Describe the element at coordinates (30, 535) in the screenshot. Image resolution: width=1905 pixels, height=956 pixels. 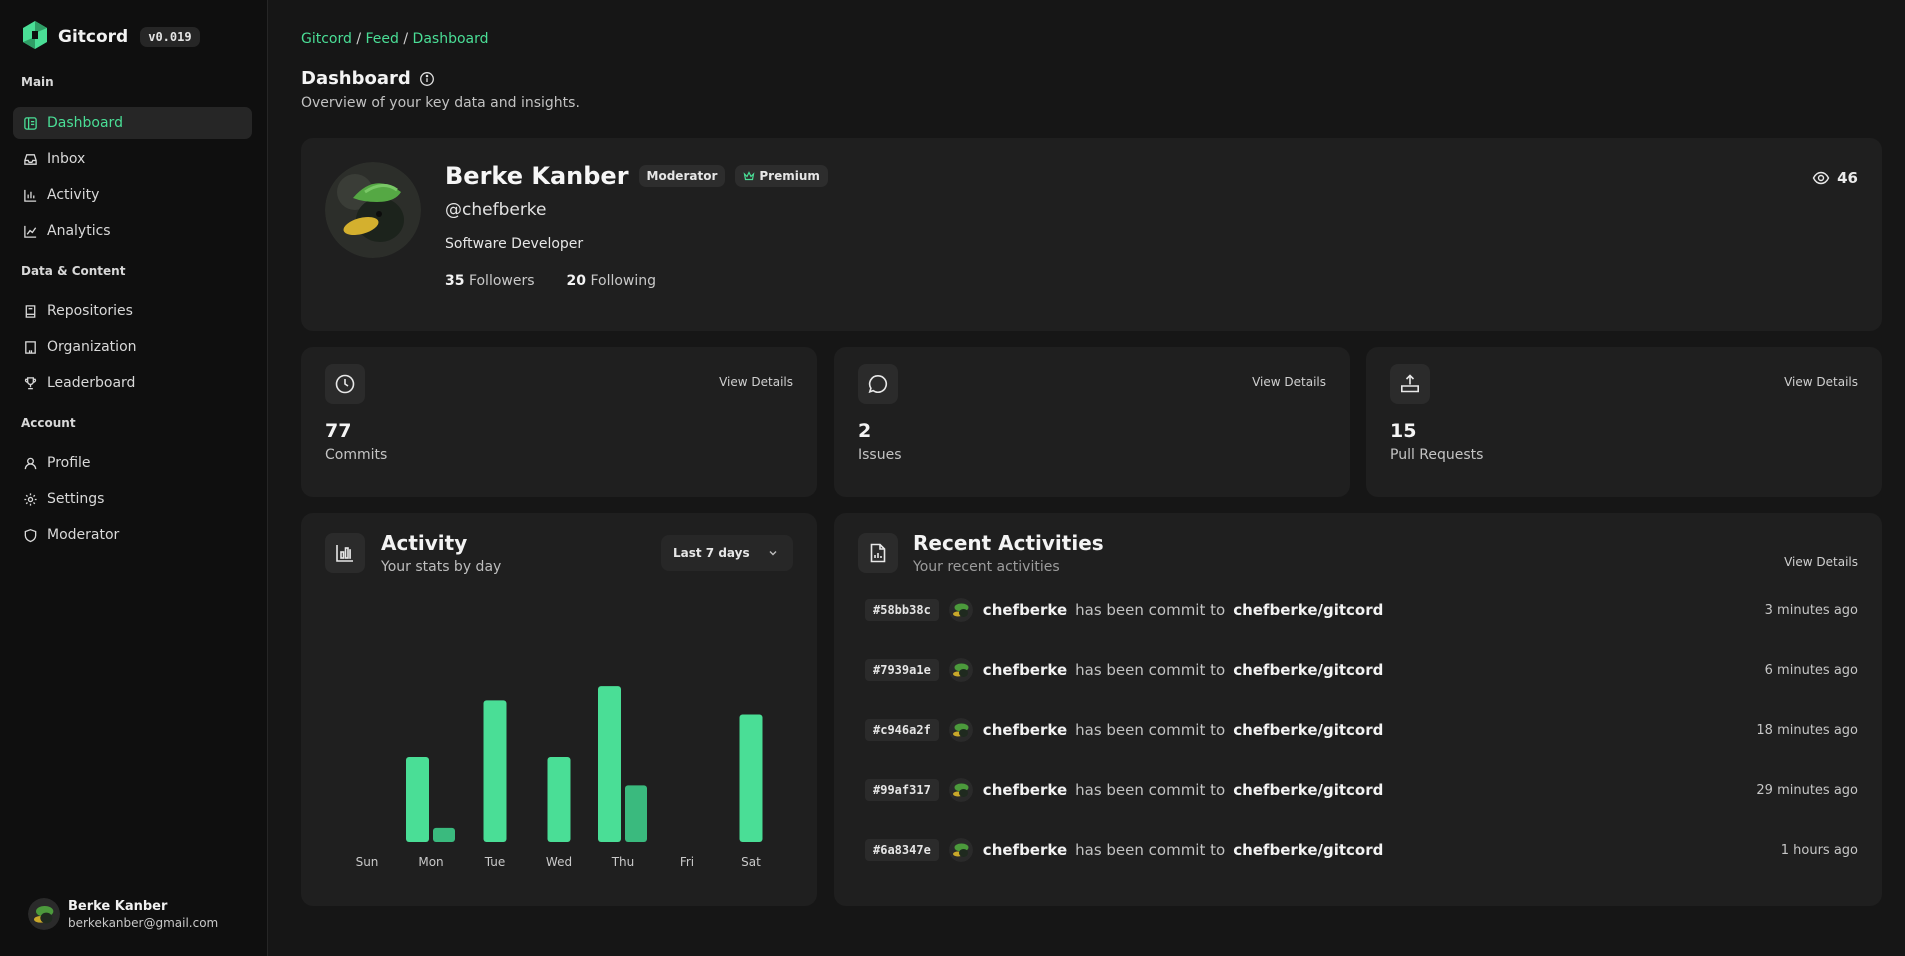
I see `shield-icon` at that location.